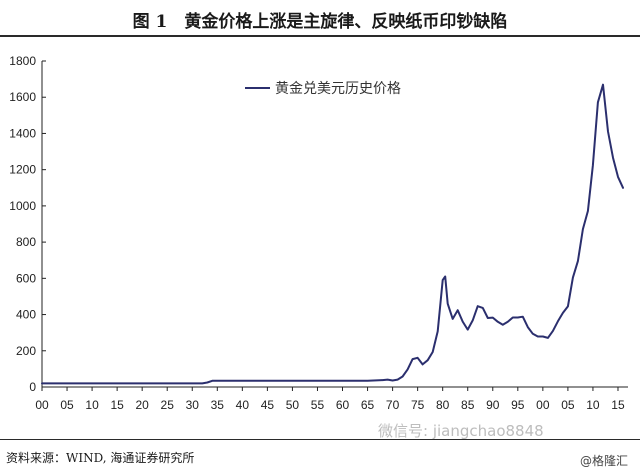 Image resolution: width=640 pixels, height=472 pixels. I want to click on x-tick-label-2010: 10, so click(593, 405).